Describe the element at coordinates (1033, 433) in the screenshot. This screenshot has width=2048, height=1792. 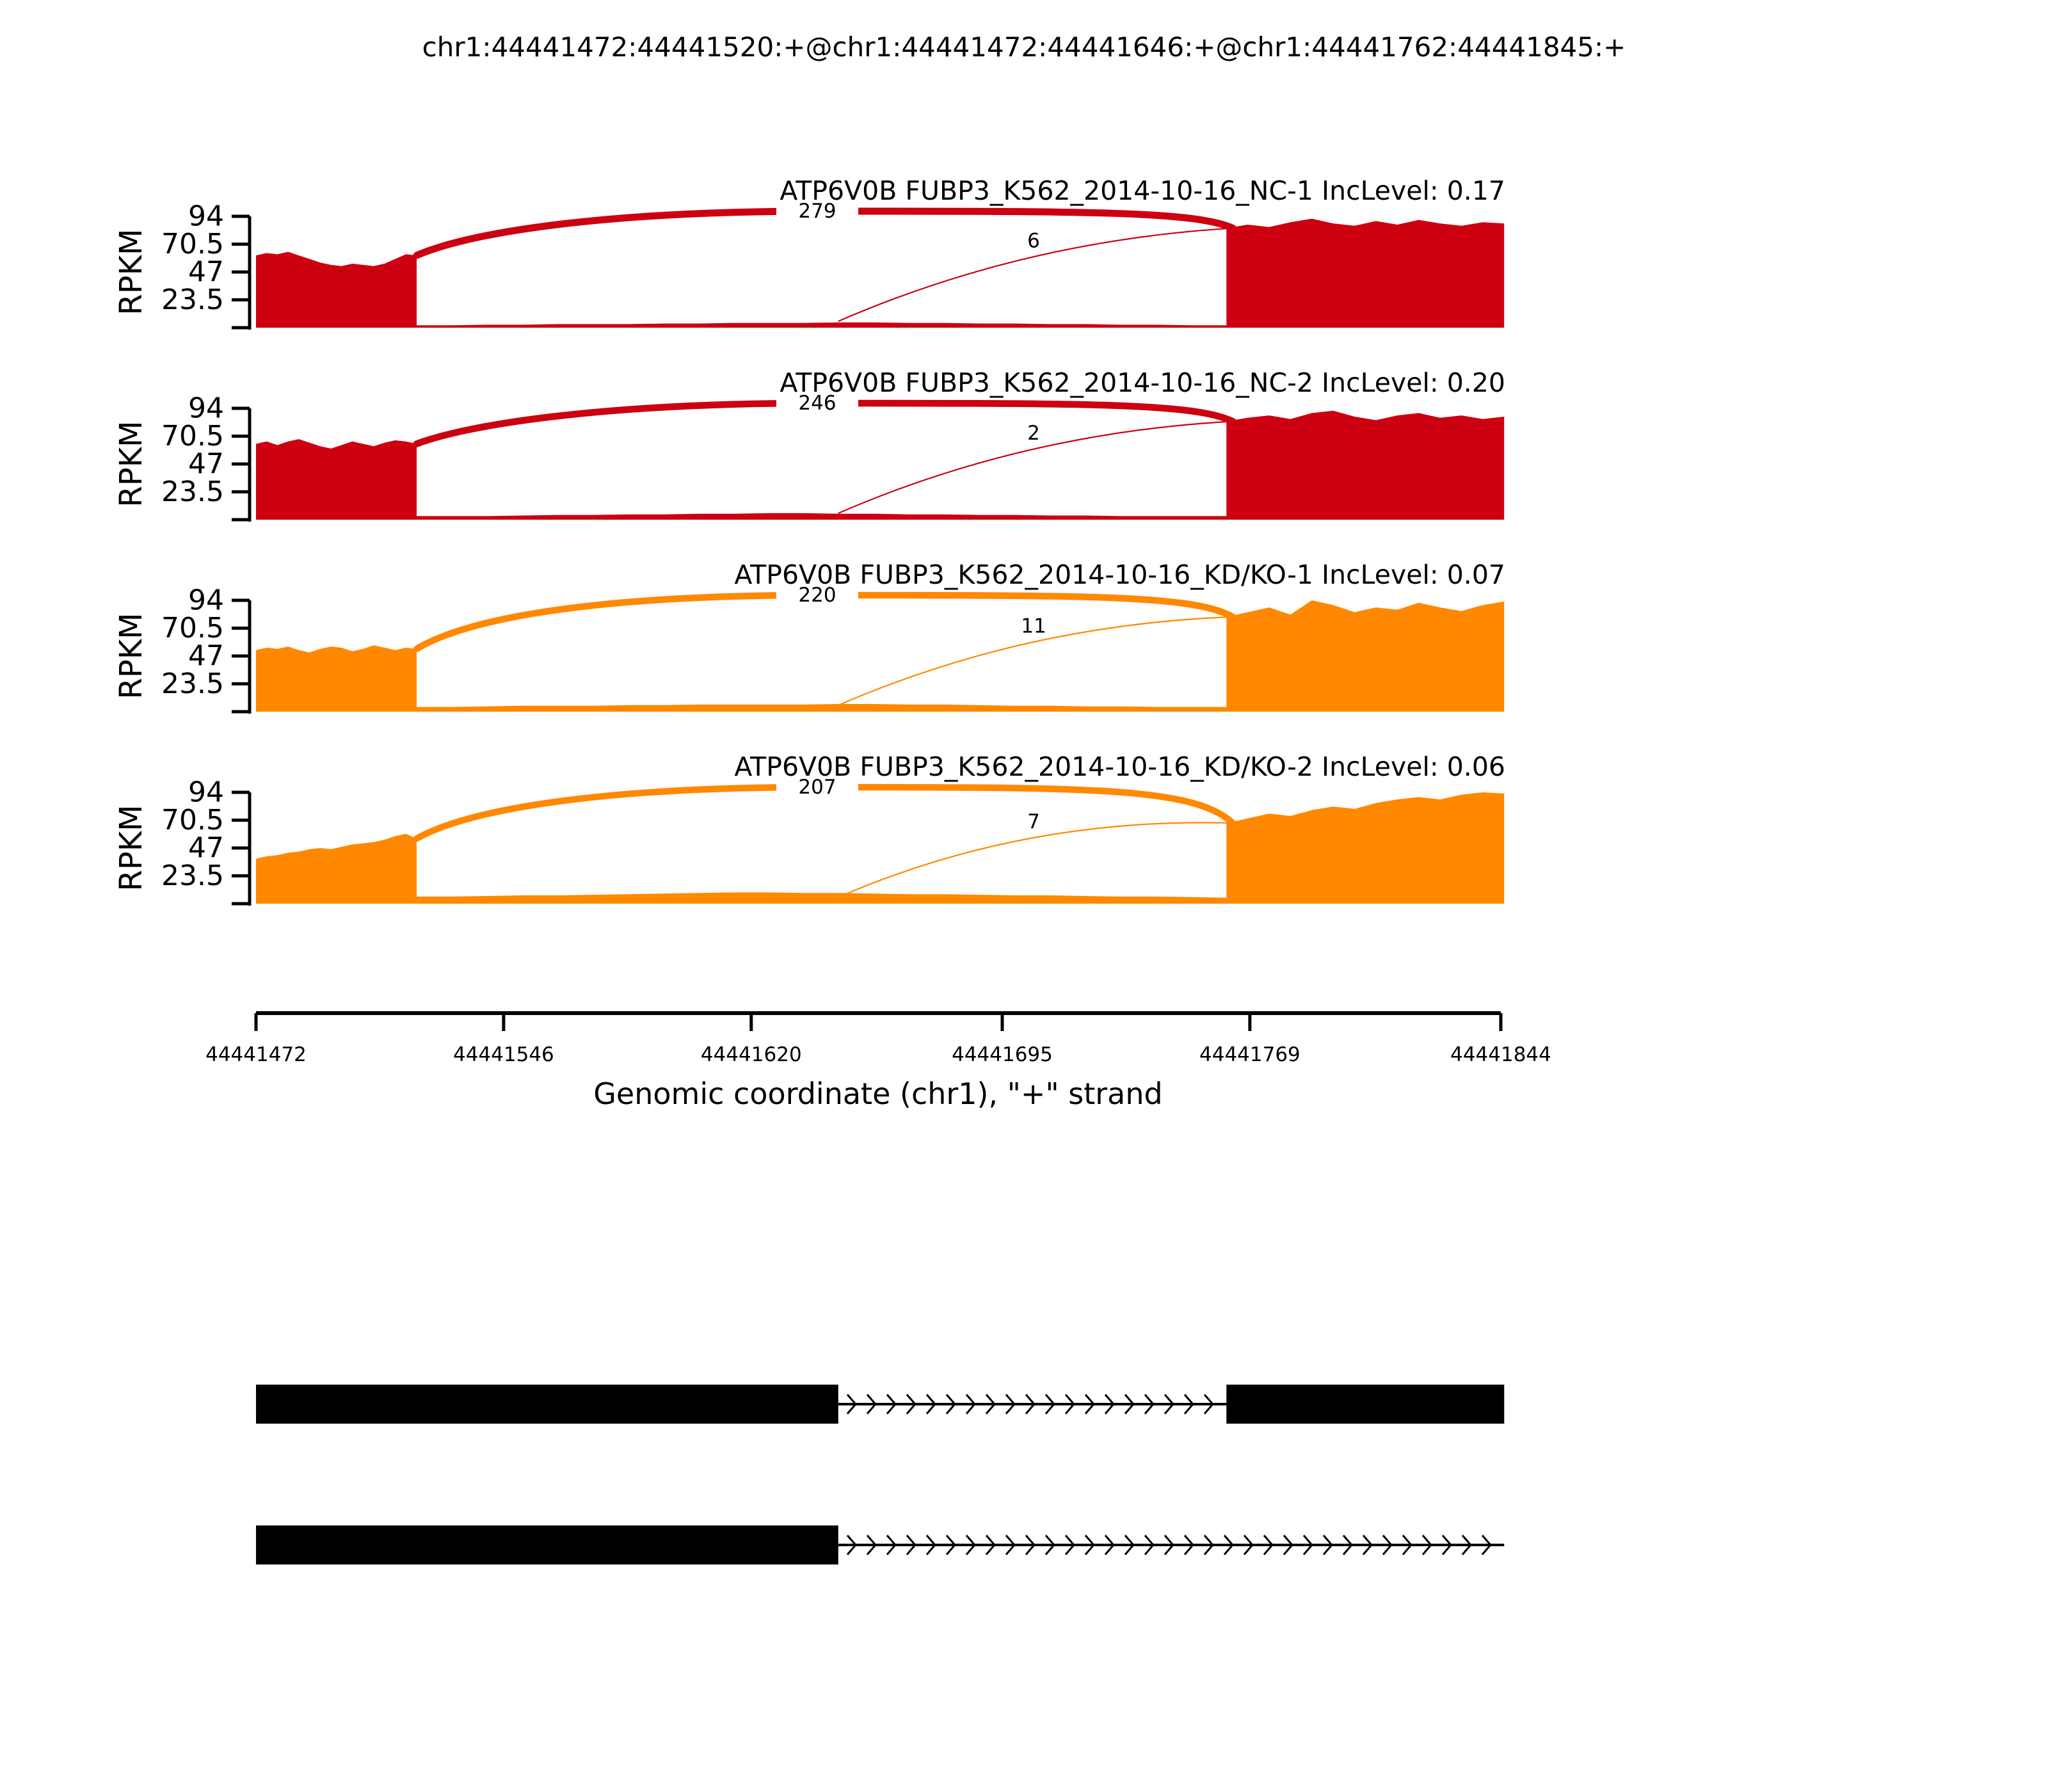
I see `junction-count-label: 2` at that location.